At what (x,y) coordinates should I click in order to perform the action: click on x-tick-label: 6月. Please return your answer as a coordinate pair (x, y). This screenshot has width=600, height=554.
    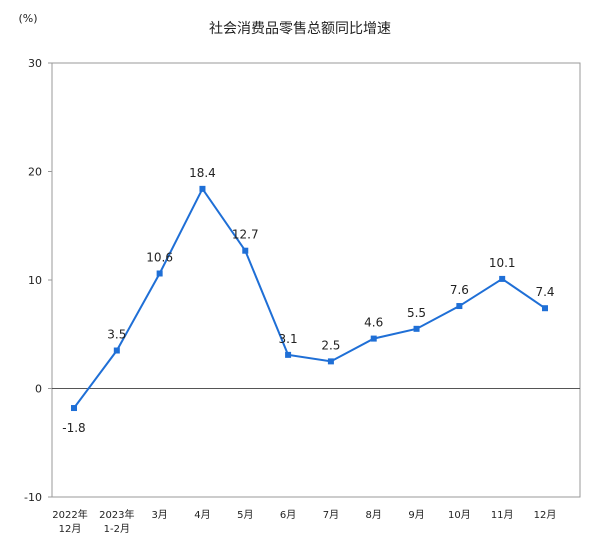
    Looking at the image, I should click on (288, 515).